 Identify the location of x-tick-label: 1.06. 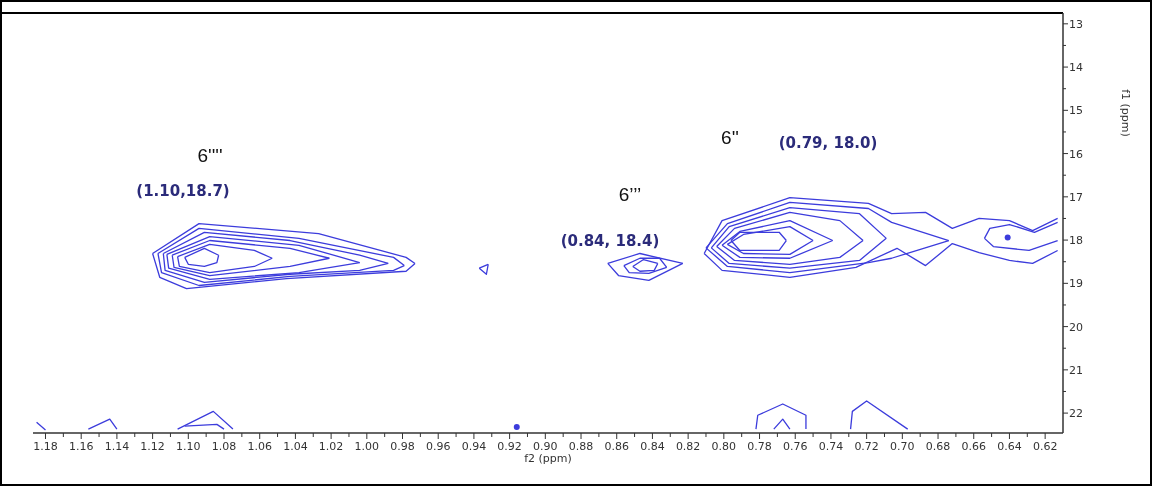
(259, 446).